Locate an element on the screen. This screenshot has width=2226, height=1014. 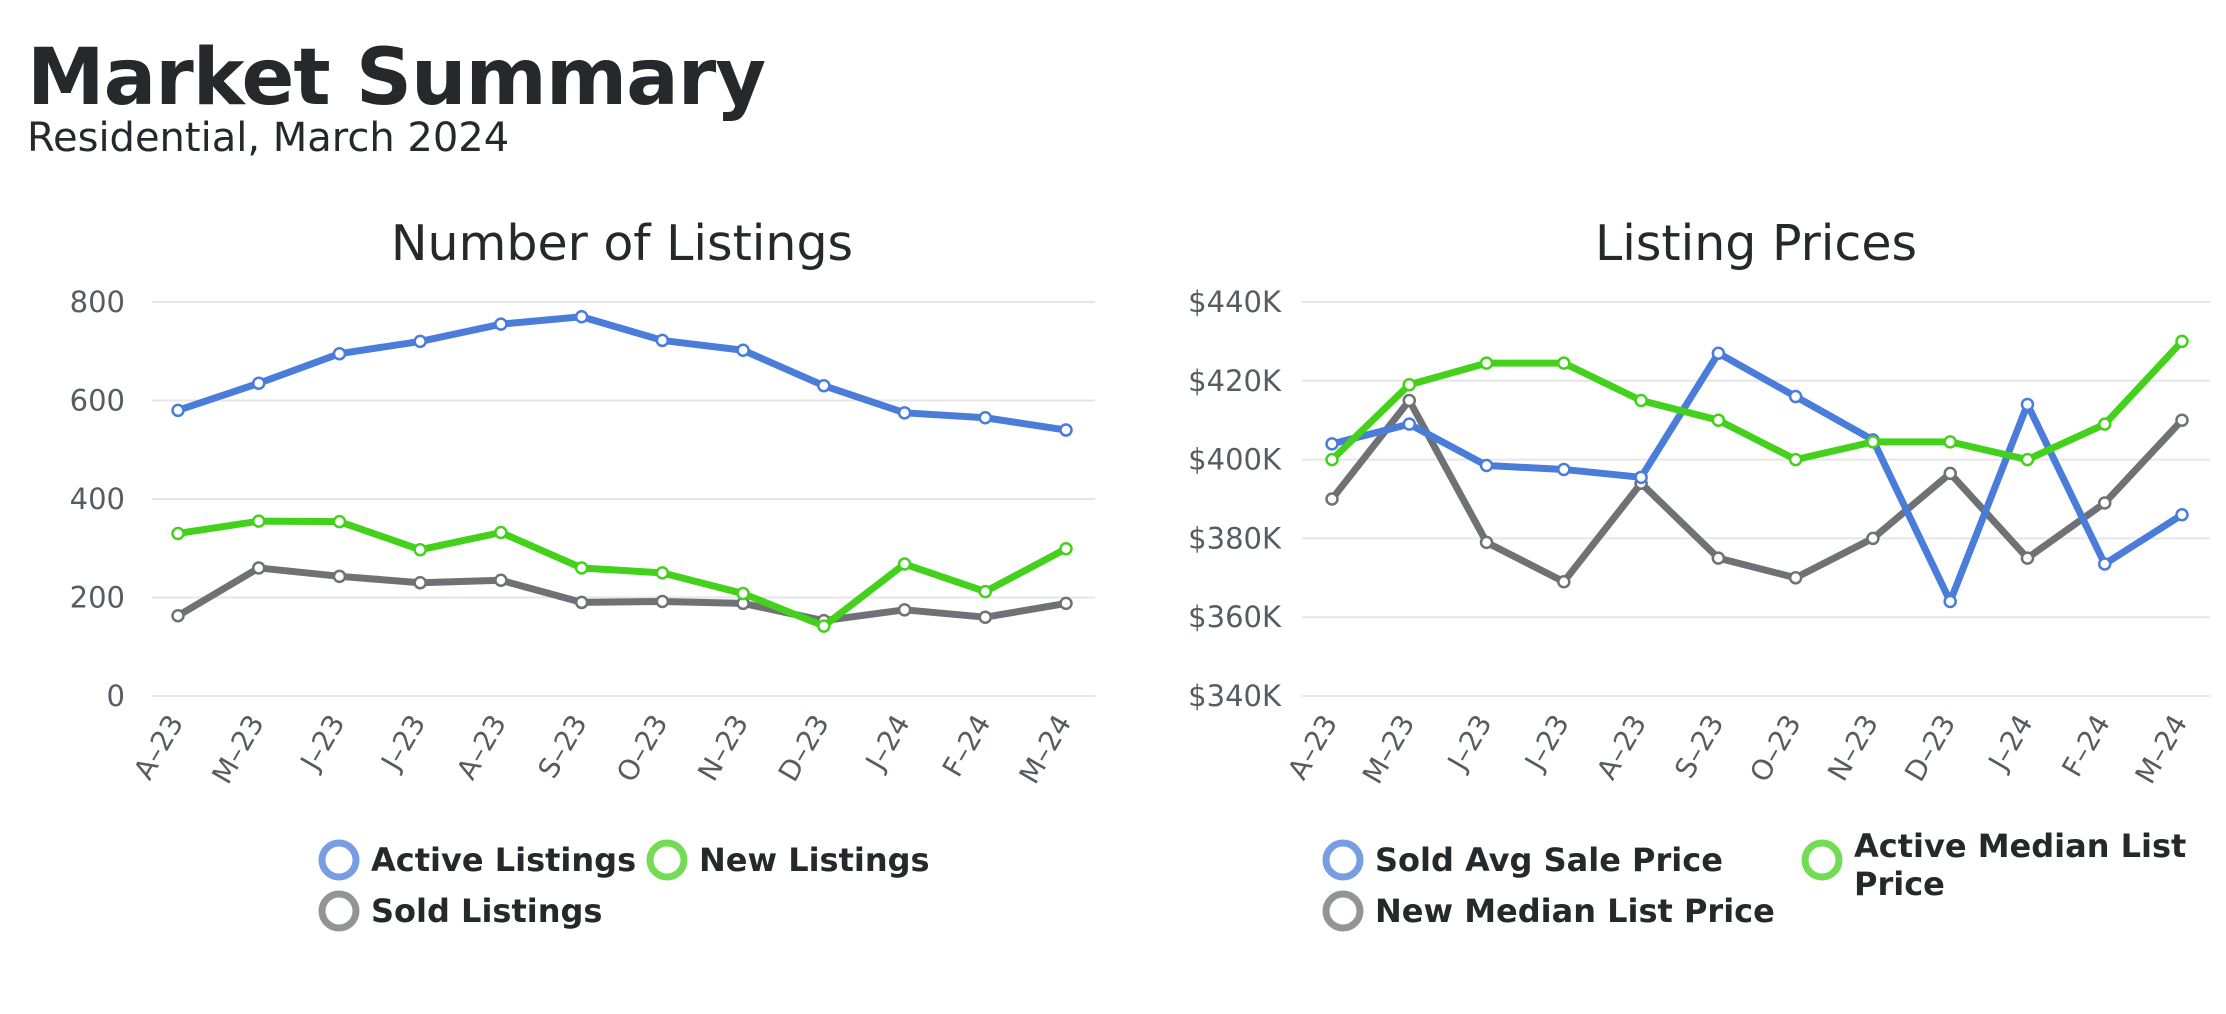
legend-item-sold-listings: Sold Listings is located at coordinates (460, 911).